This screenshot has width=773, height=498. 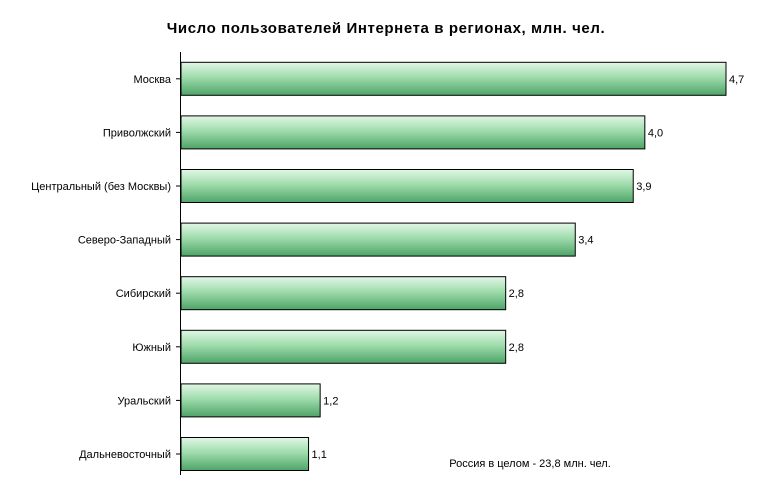 I want to click on category-label: Дальневосточный, so click(x=125, y=455).